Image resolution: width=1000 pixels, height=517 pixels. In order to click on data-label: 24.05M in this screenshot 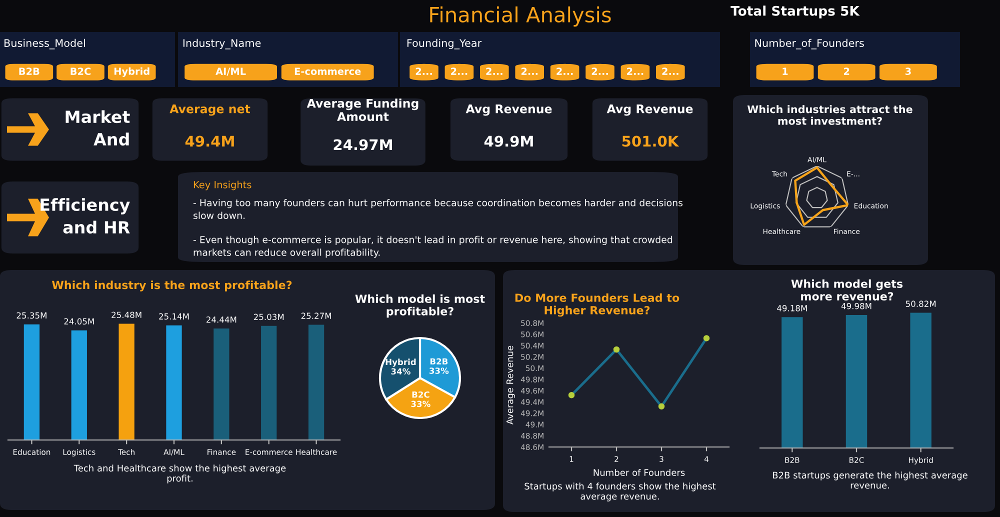, I will do `click(79, 321)`.